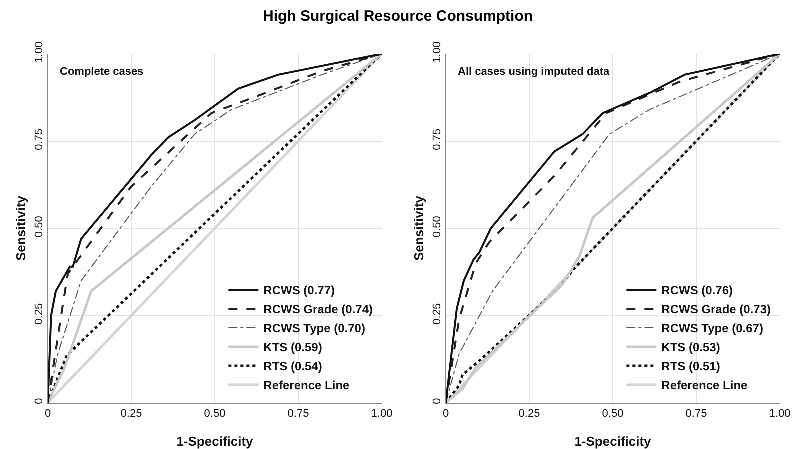  I want to click on legend-label: RCWS Type (0.70), so click(315, 329).